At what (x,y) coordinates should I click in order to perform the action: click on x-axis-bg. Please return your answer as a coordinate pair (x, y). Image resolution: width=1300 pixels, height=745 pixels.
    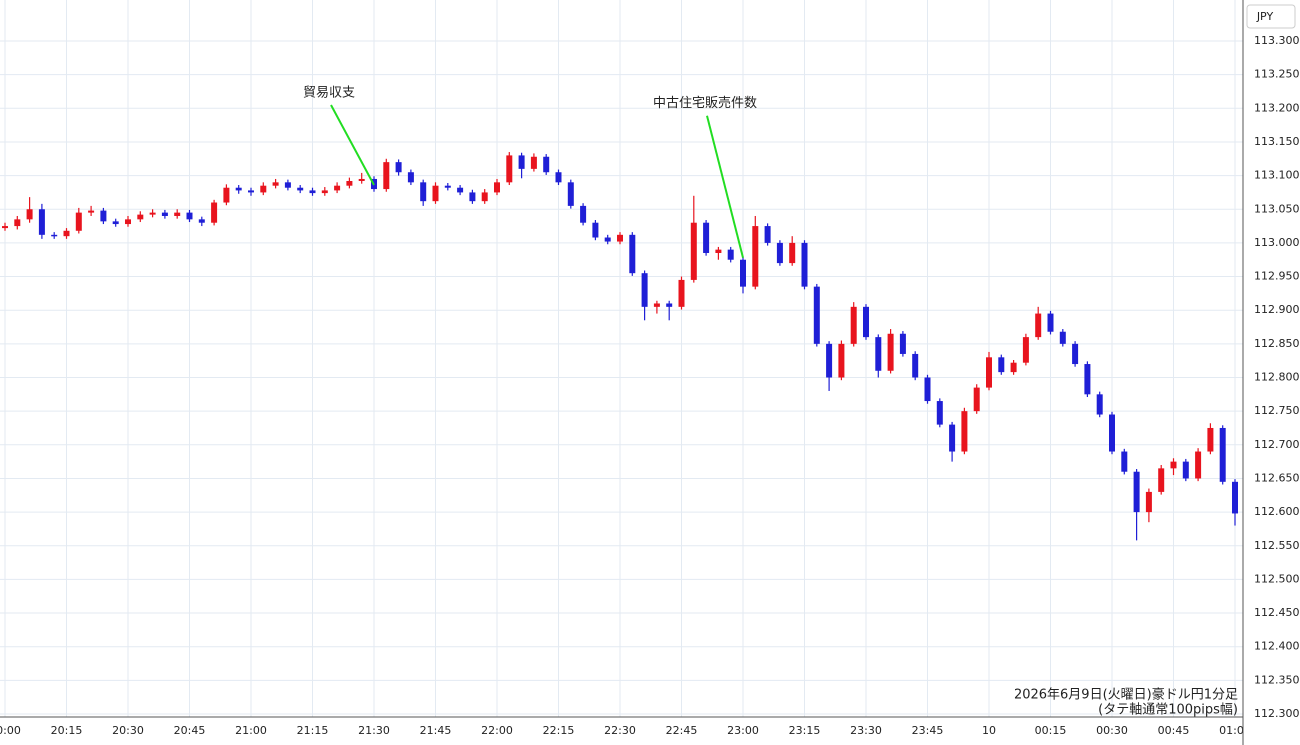
    Looking at the image, I should click on (650, 731).